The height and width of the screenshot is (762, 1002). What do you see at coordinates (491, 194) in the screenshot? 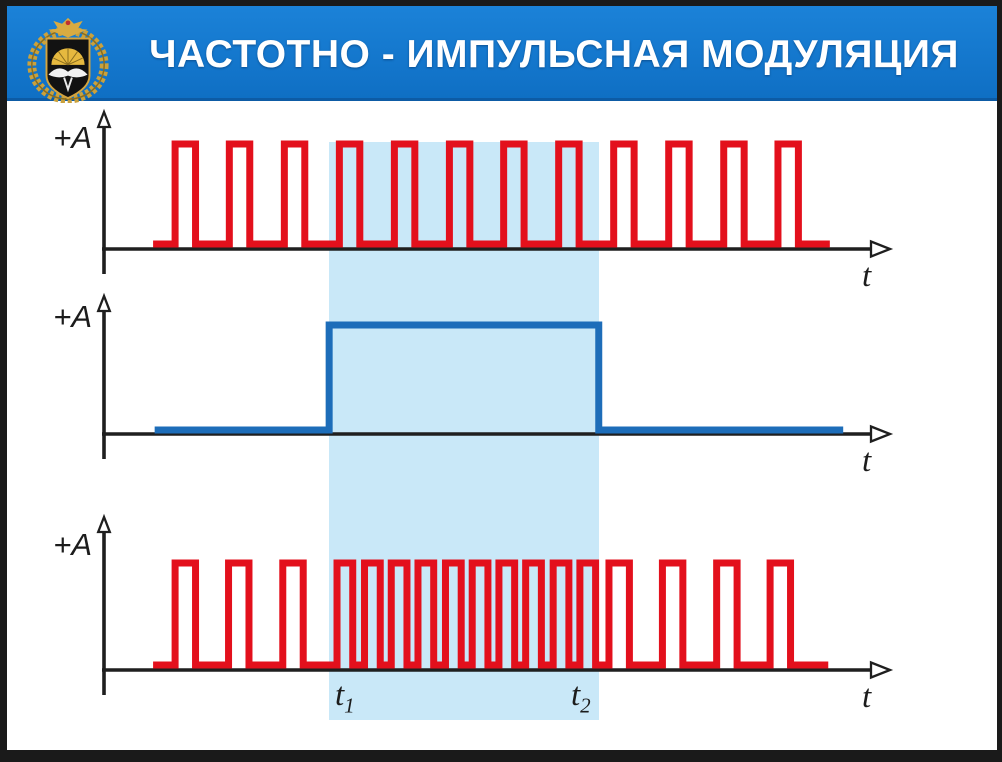
I see `carrier-pulse-train-waveform` at bounding box center [491, 194].